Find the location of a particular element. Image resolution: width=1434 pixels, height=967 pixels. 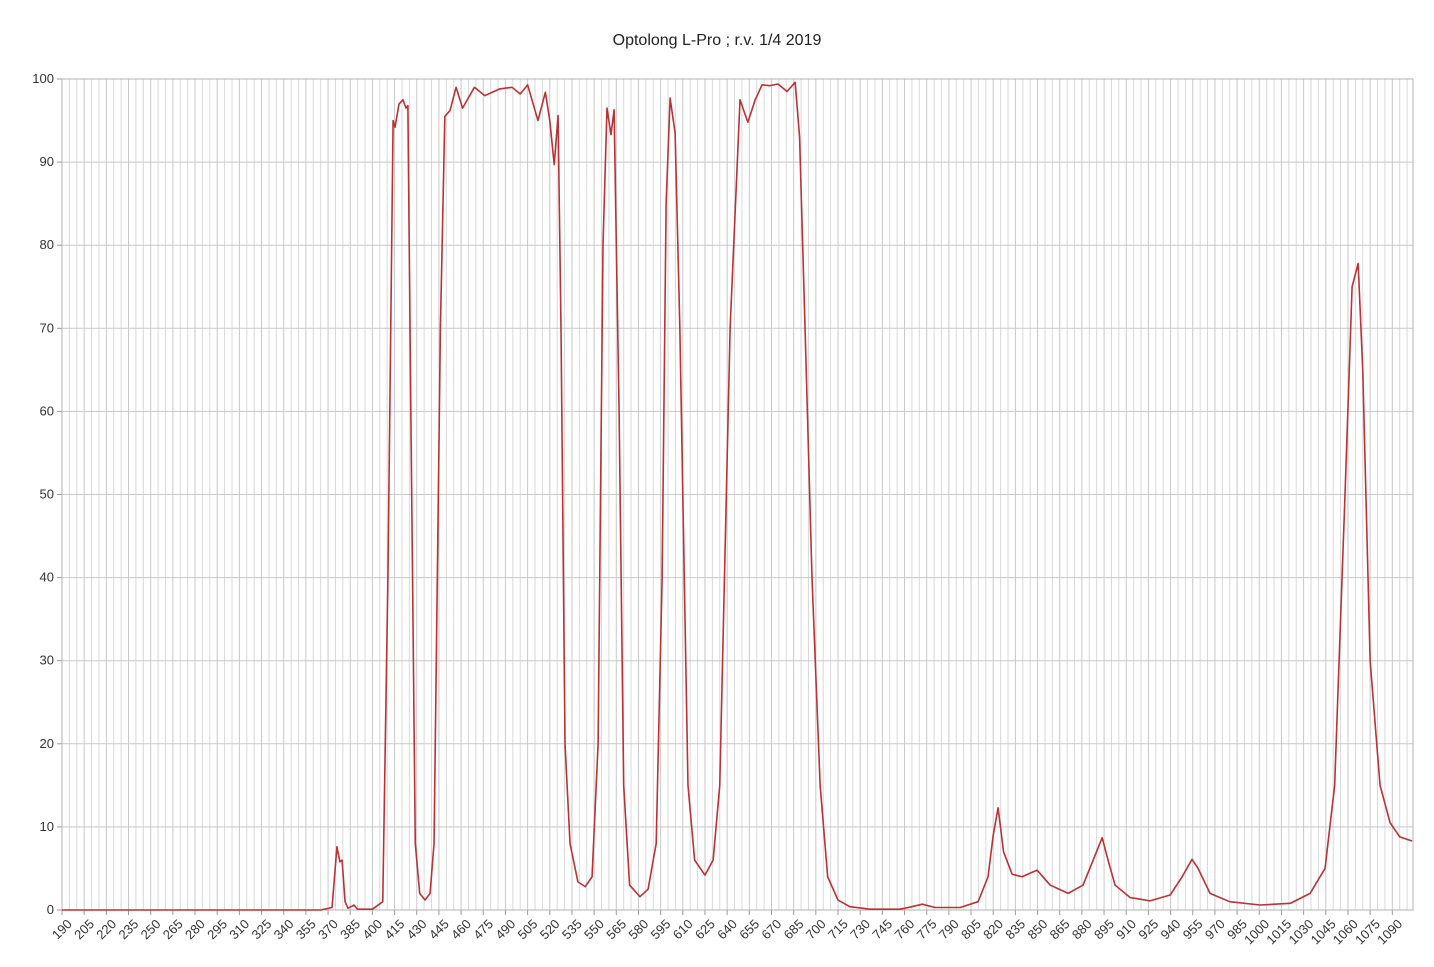

y-tick-label: 80 is located at coordinates (47, 244).